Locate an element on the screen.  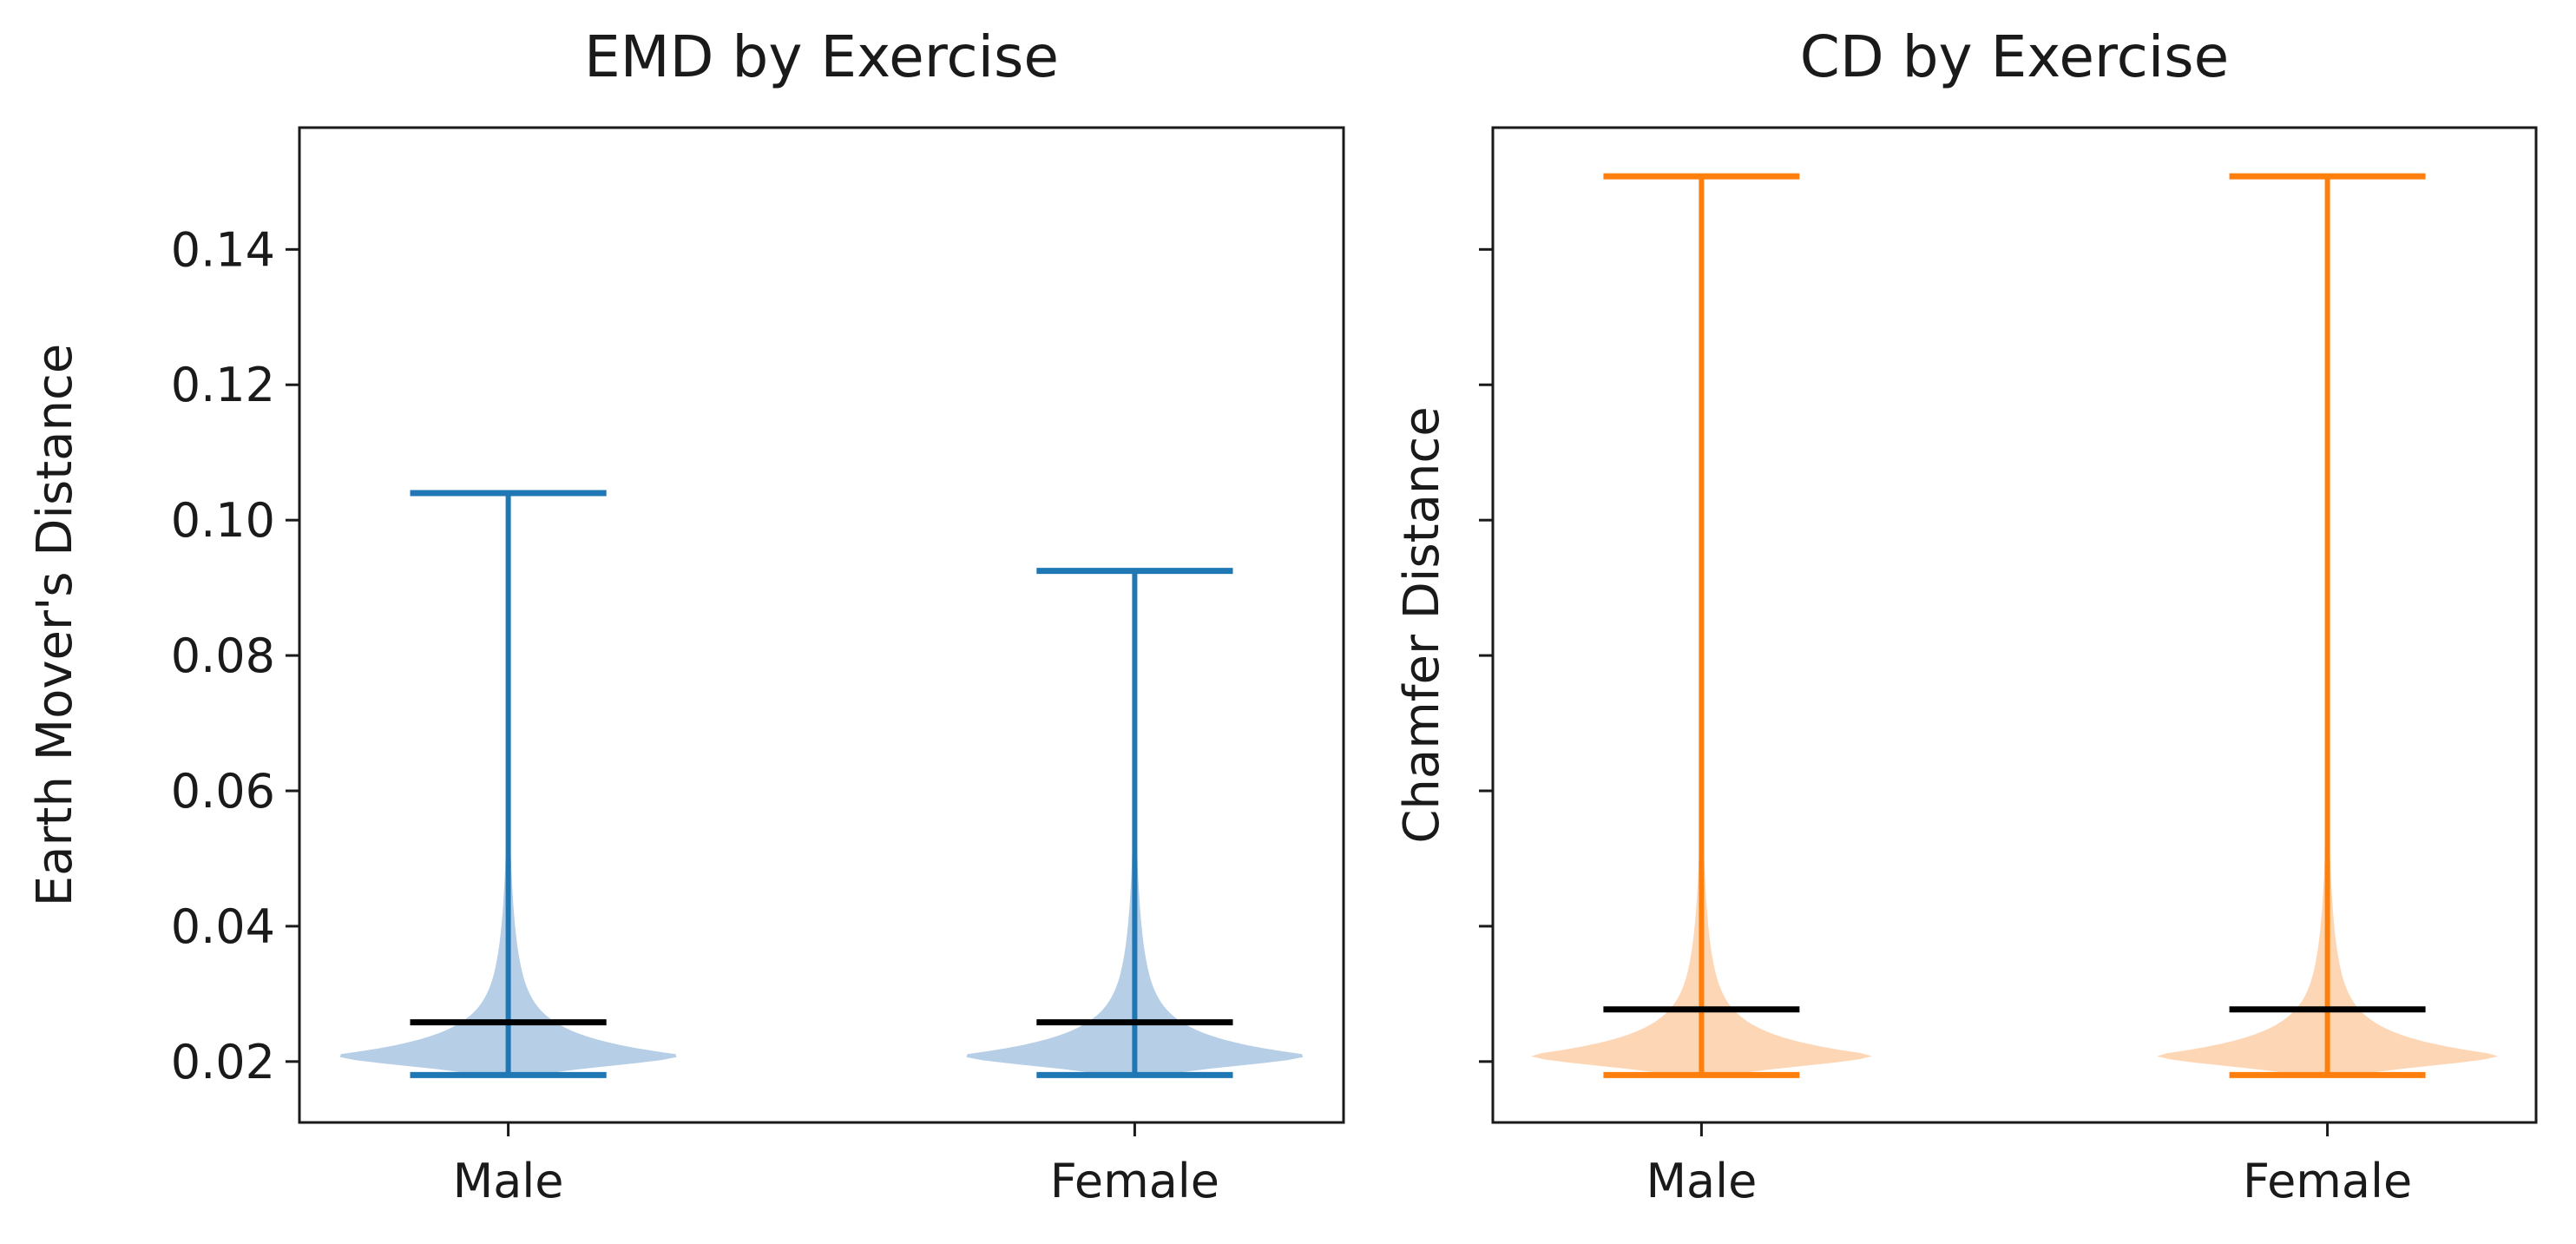
y-axis-label: Earth Mover's Distance is located at coordinates (55, 625).